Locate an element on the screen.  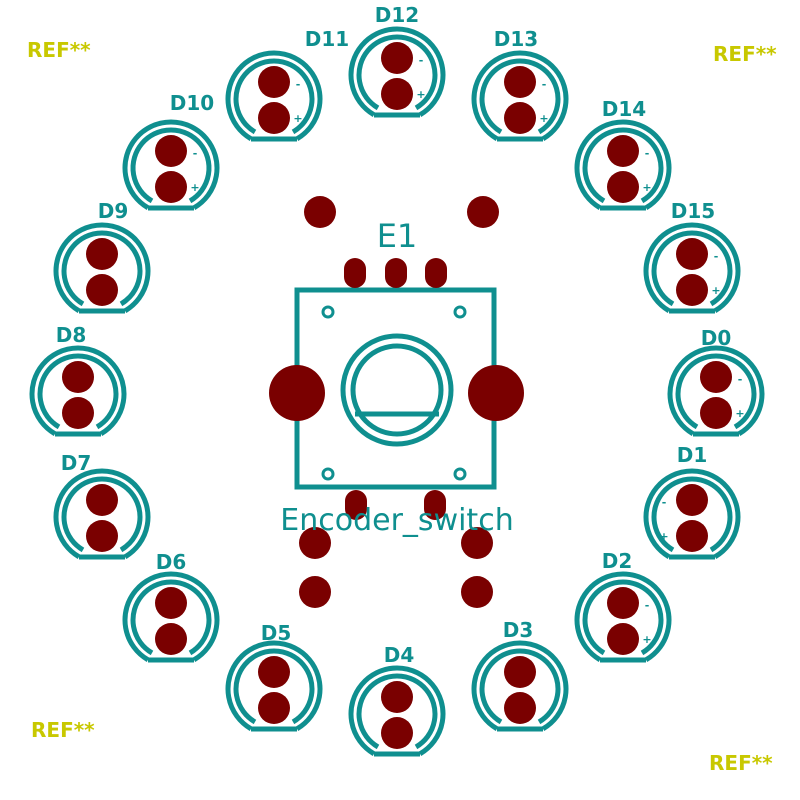
led-footprint-d0: D0 - + is located at coordinates (716, 381).